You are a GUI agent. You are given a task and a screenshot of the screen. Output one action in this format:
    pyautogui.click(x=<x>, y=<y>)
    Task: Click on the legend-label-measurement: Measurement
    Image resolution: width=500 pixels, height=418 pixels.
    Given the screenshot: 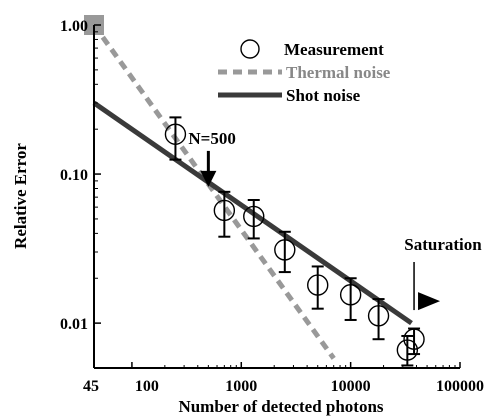 What is the action you would take?
    pyautogui.click(x=334, y=49)
    